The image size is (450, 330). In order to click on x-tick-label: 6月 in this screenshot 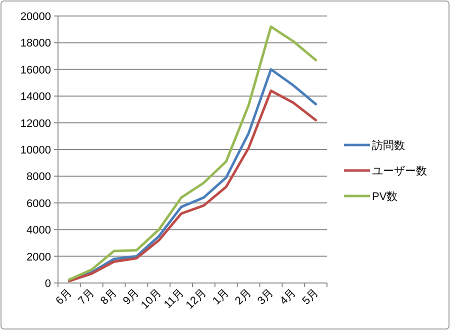, I will do `click(64, 297)`.